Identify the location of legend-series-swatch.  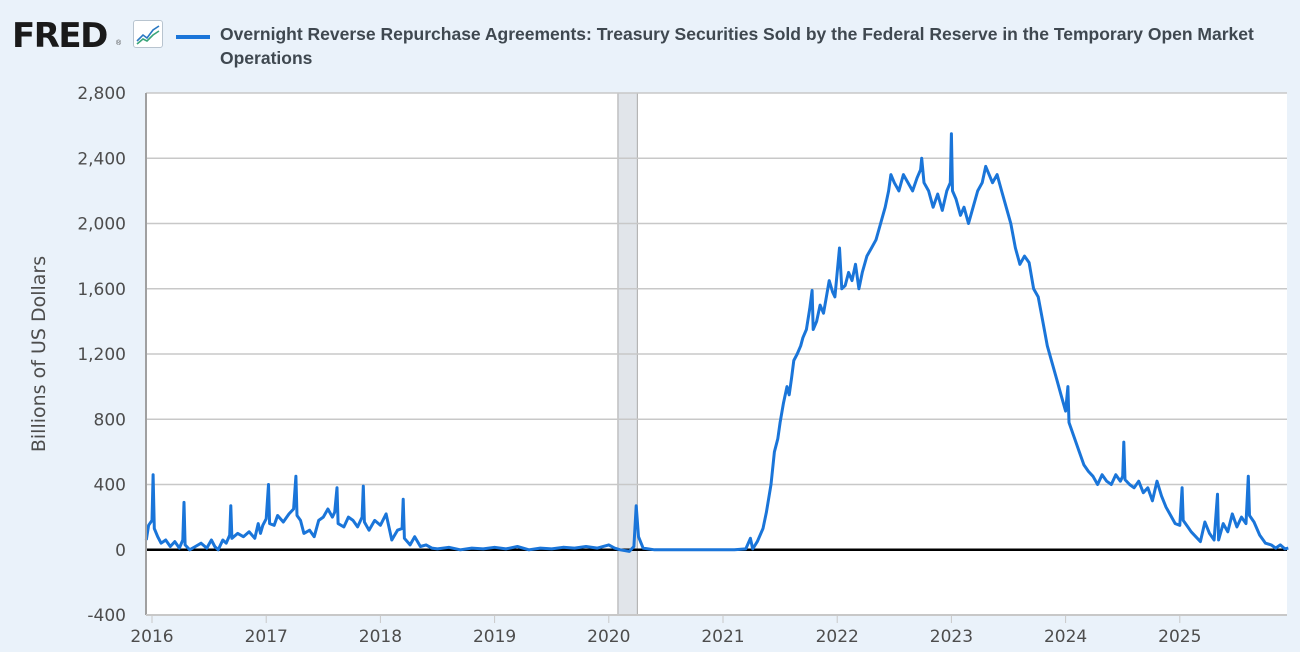
(193, 37).